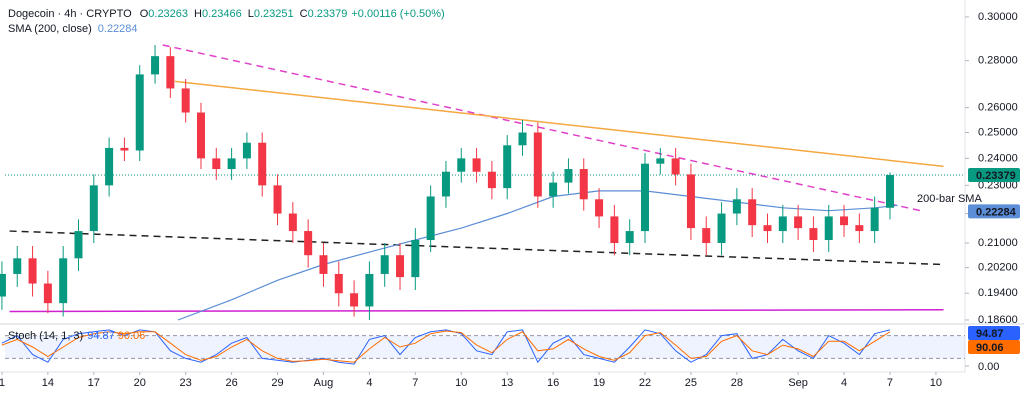  What do you see at coordinates (998, 268) in the screenshot?
I see `y-tick-label: 0.20200` at bounding box center [998, 268].